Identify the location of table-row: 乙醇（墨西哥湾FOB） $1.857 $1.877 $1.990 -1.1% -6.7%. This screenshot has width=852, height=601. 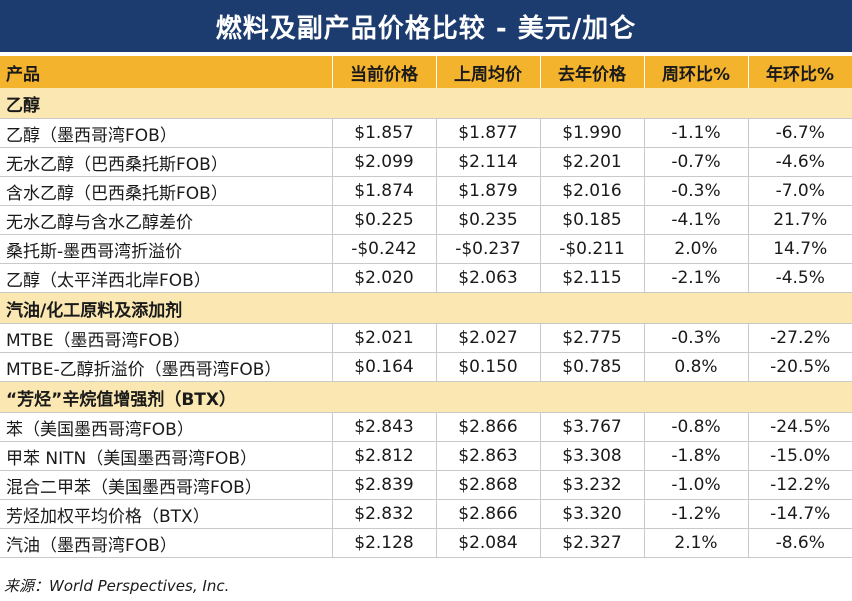
(426, 133).